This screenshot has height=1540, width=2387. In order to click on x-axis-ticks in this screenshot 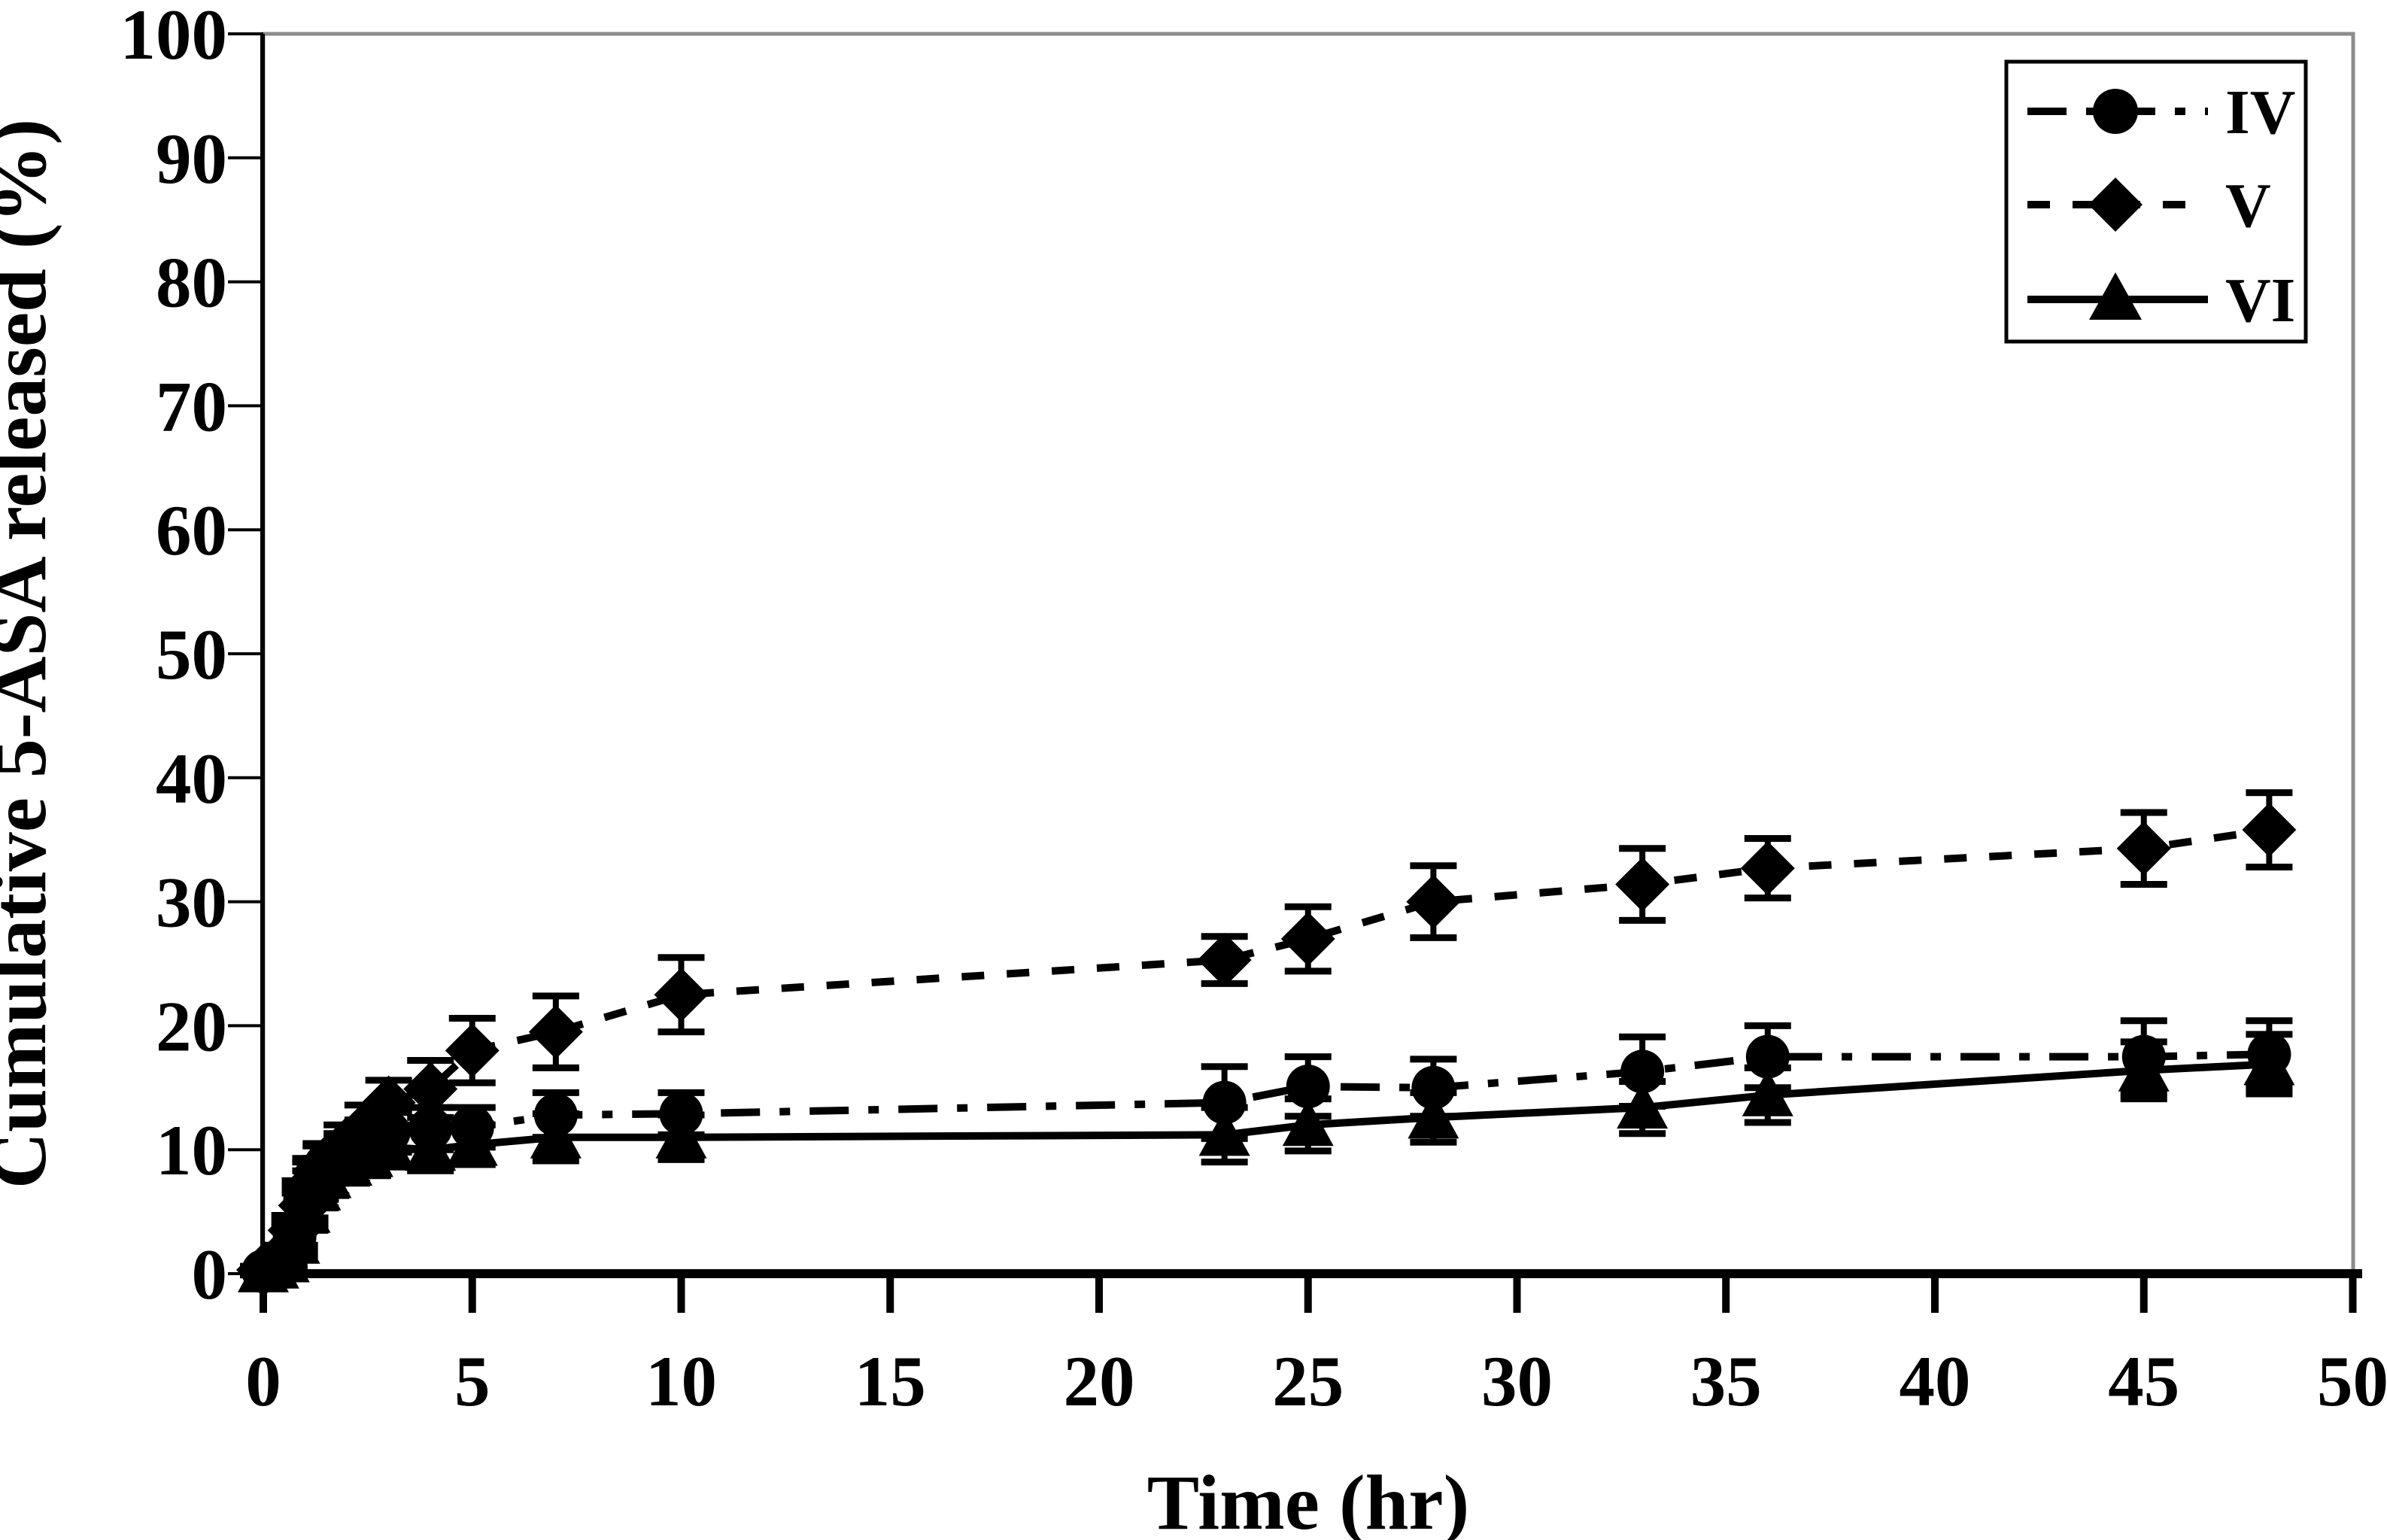, I will do `click(1308, 1295)`.